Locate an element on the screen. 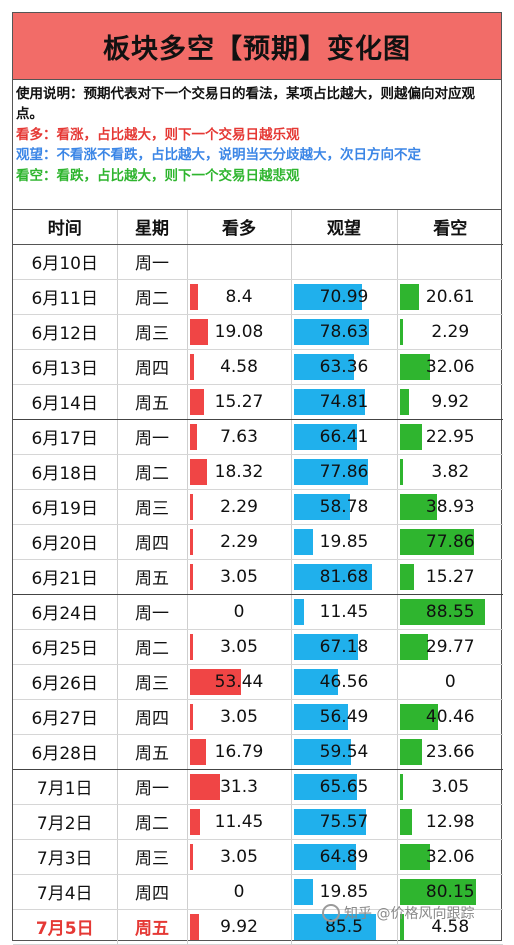 The height and width of the screenshot is (945, 514). bull-value: 19.08 is located at coordinates (239, 331).